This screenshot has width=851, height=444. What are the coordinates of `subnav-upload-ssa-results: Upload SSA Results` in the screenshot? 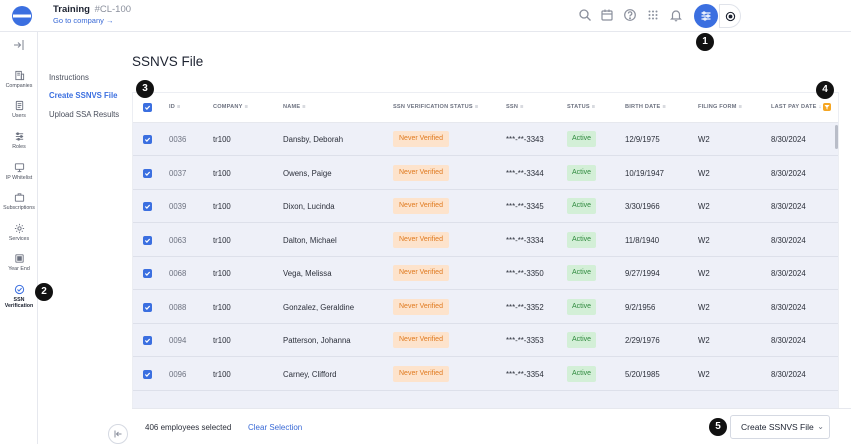 It's located at (84, 114).